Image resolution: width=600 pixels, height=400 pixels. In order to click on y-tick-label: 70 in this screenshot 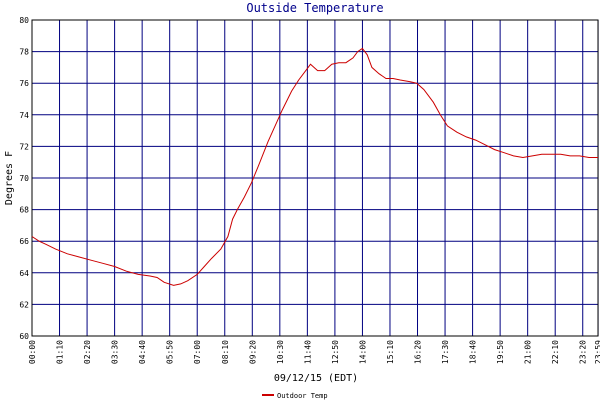, I will do `click(24, 178)`.